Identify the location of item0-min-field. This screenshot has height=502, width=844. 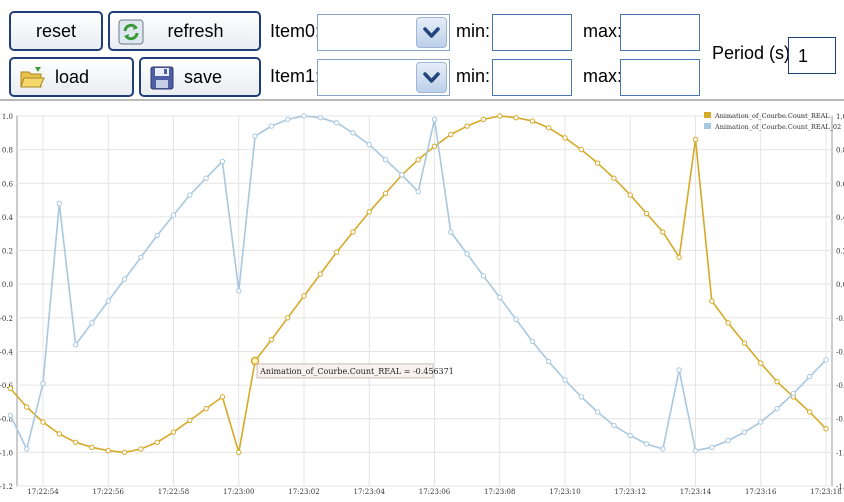
(532, 32).